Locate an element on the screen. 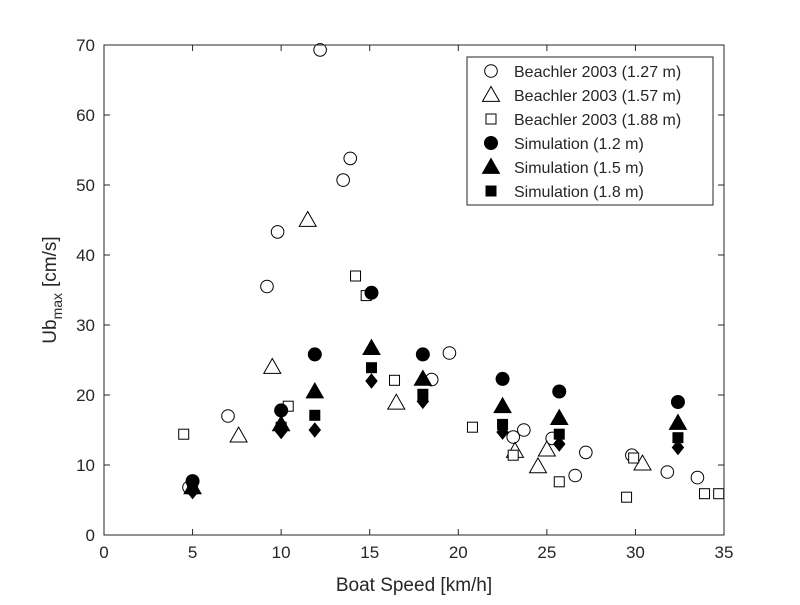 Image resolution: width=800 pixels, height=605 pixels. legend-marker-circle-filled is located at coordinates (491, 143).